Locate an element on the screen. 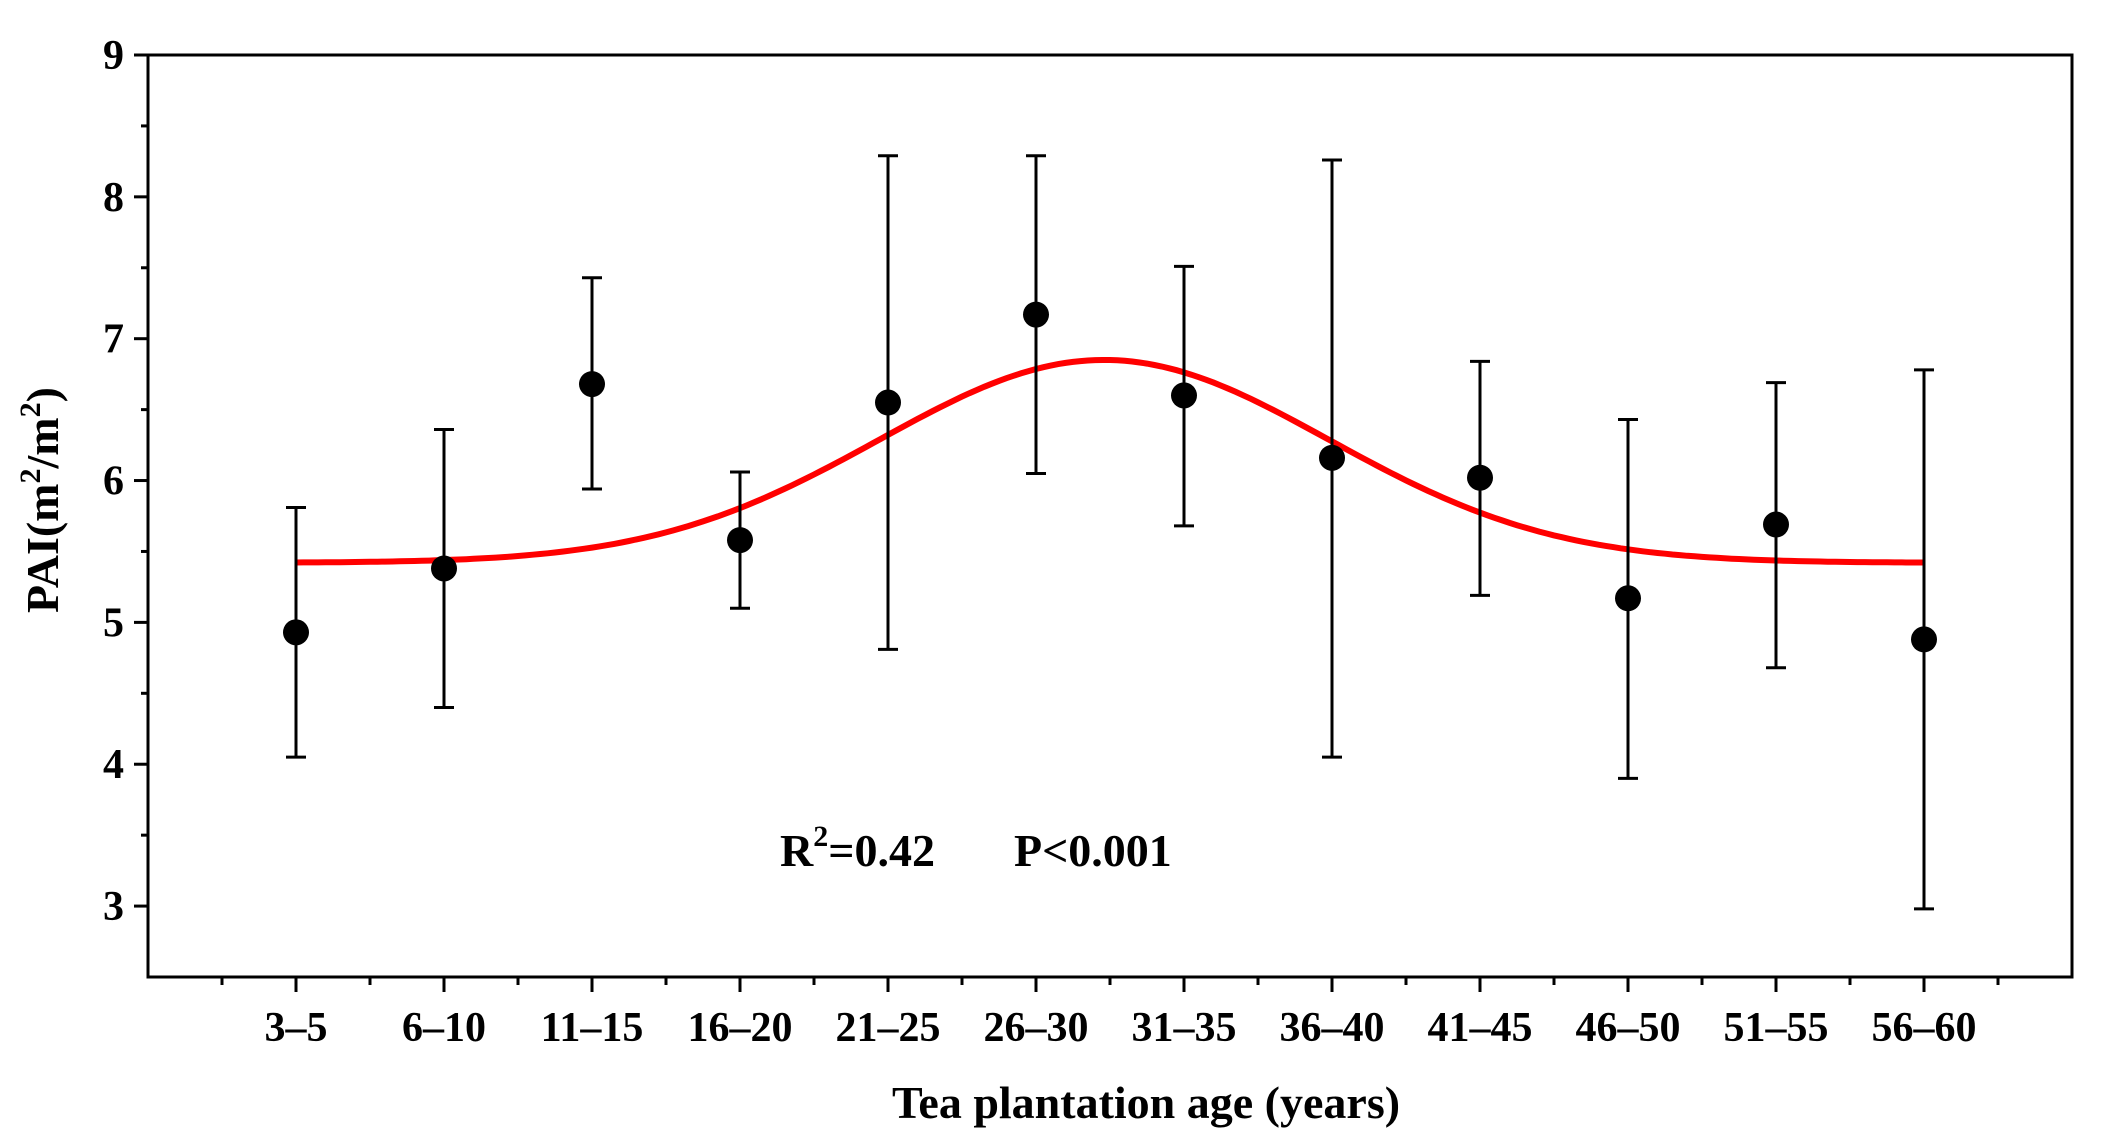 This screenshot has width=2102, height=1139. y-tick-label: 6 is located at coordinates (113, 482).